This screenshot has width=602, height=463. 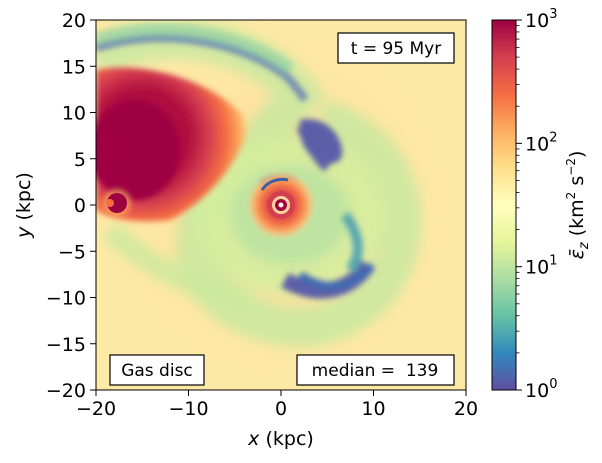 I want to click on colorbar-axis: 10⁰ 10¹ 10² 10³, so click(x=536, y=204).